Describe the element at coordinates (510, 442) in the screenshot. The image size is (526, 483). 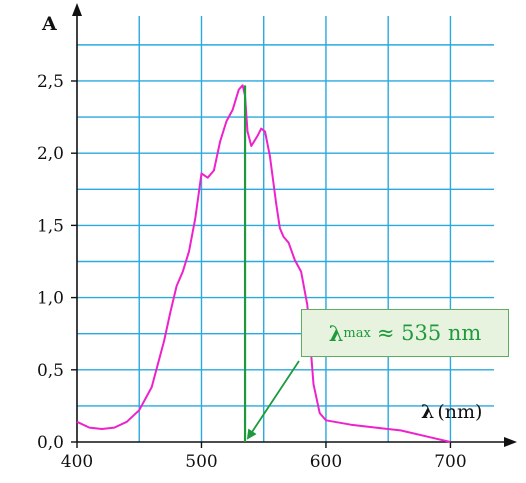
I see `x-axis-arrow` at that location.